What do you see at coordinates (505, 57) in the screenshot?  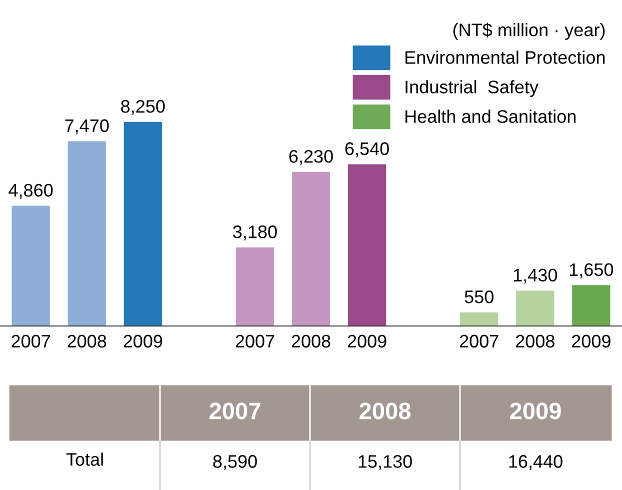 I see `legend-label: Environmental Protection` at bounding box center [505, 57].